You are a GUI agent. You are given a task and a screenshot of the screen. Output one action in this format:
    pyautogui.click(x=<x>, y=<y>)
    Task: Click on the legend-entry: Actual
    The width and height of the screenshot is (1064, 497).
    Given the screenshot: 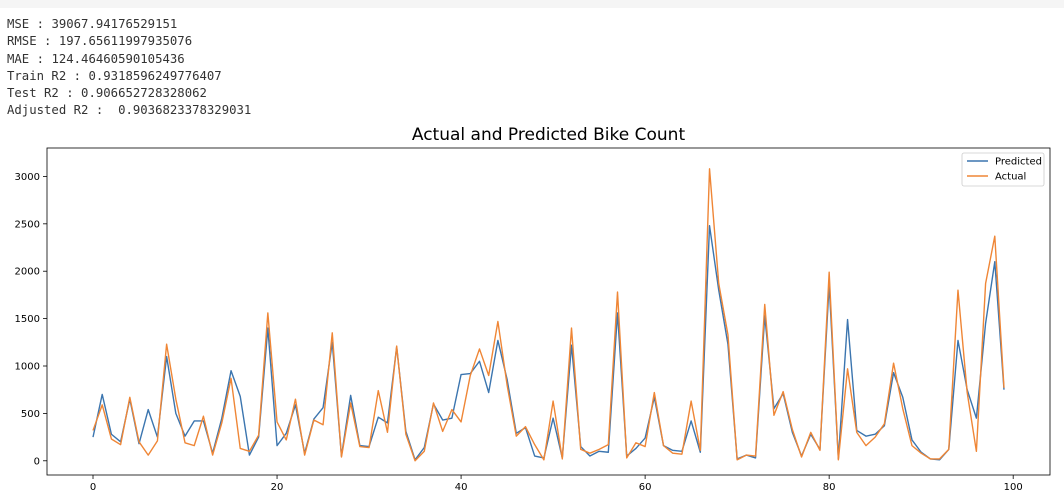 What is the action you would take?
    pyautogui.click(x=1010, y=177)
    